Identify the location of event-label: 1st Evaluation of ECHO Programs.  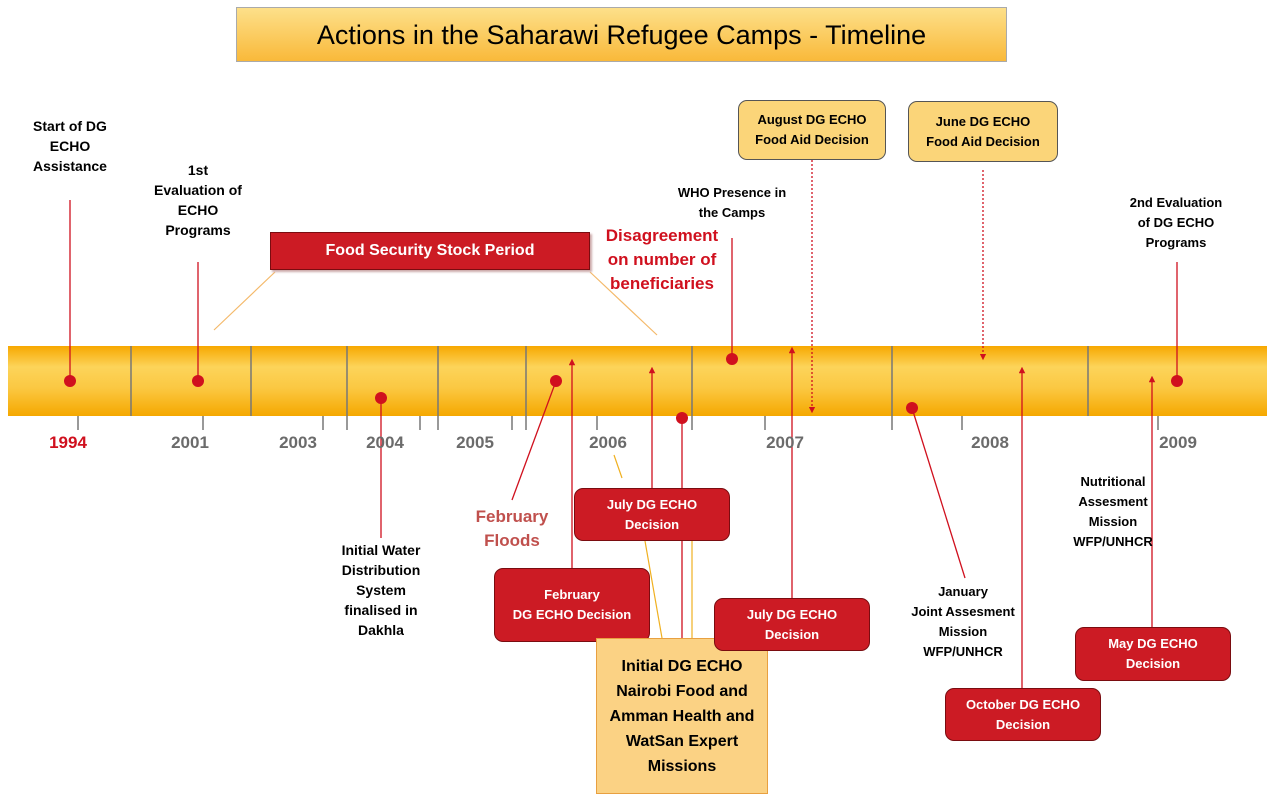
(198, 200).